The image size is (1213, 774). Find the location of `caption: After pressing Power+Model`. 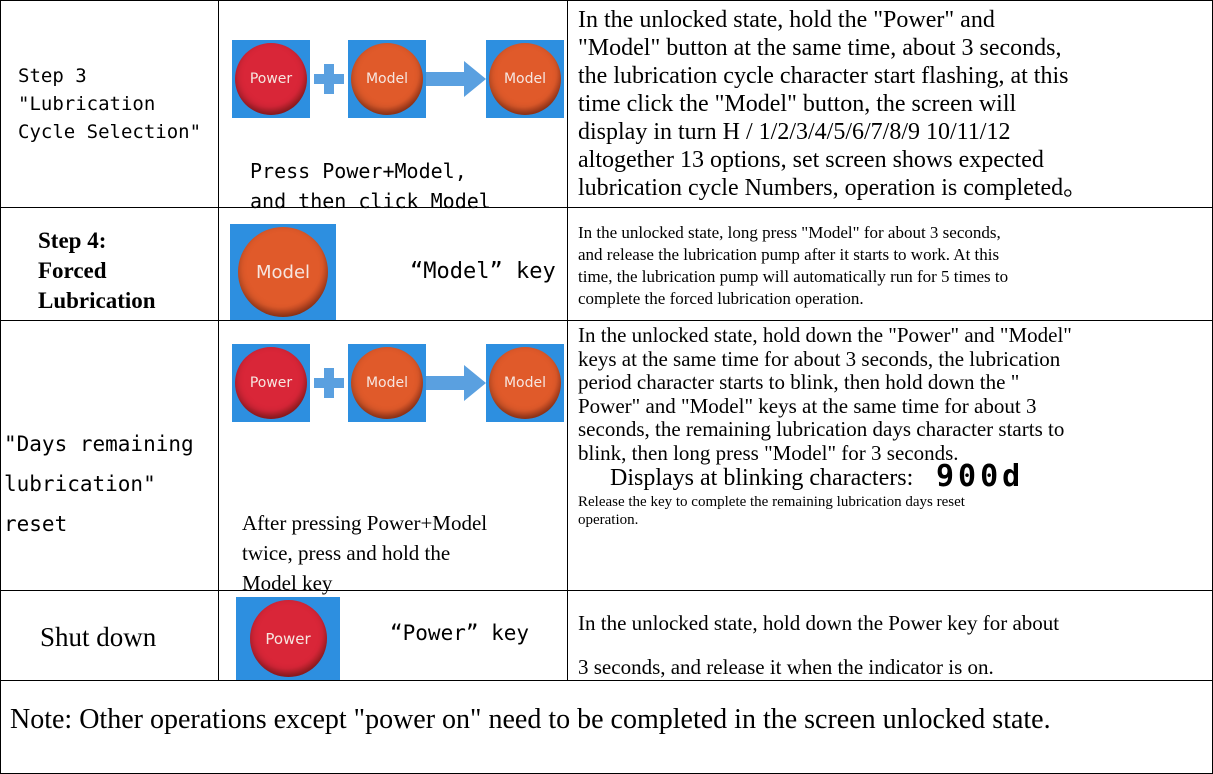

caption: After pressing Power+Model is located at coordinates (365, 523).